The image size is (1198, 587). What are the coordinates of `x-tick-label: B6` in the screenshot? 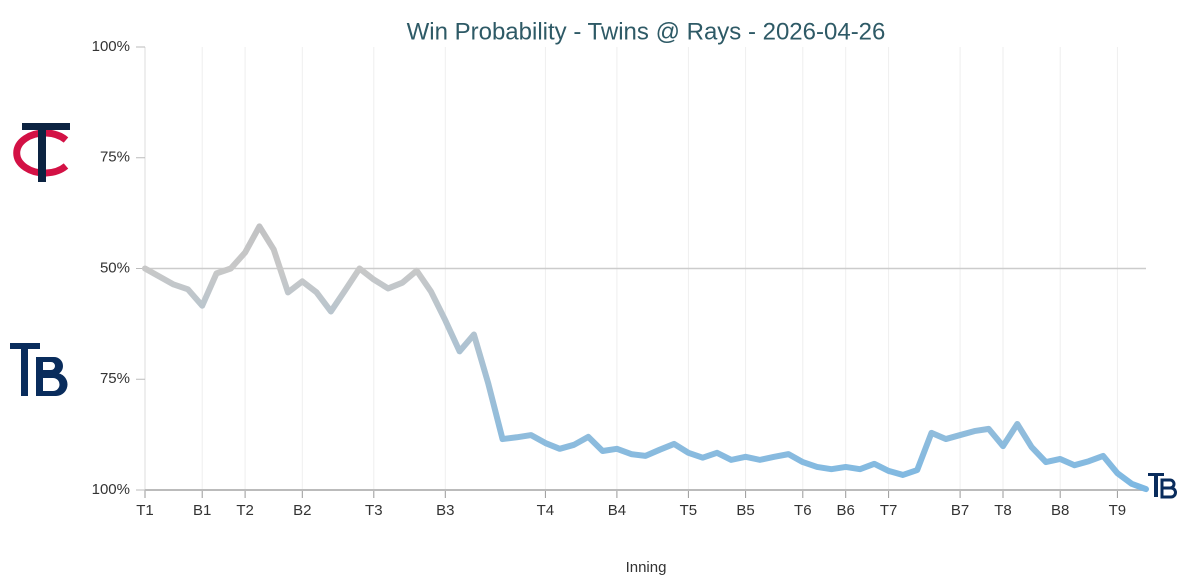 It's located at (846, 510).